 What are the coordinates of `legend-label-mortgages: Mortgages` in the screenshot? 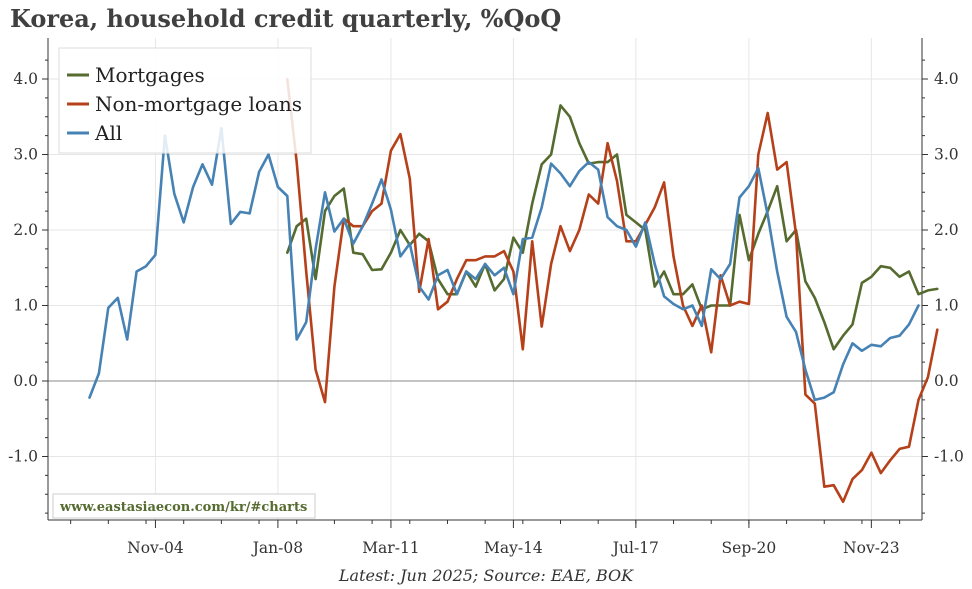 It's located at (150, 75).